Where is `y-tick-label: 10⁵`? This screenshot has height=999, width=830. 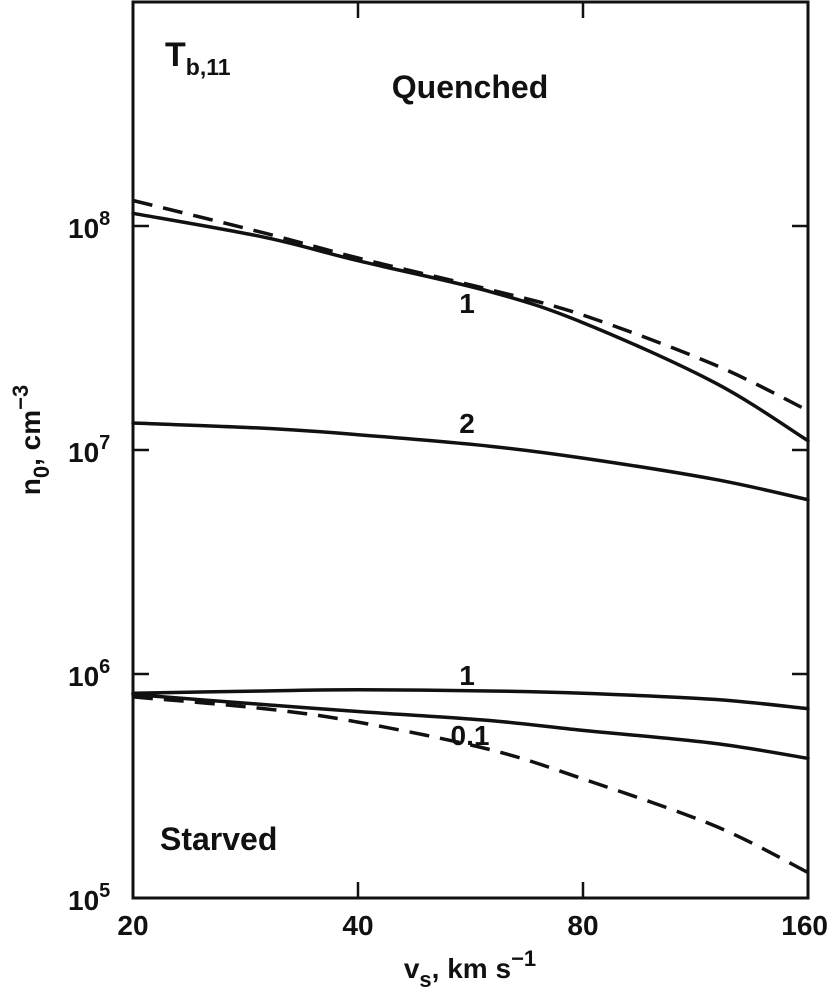
y-tick-label: 10⁵ is located at coordinates (89, 898).